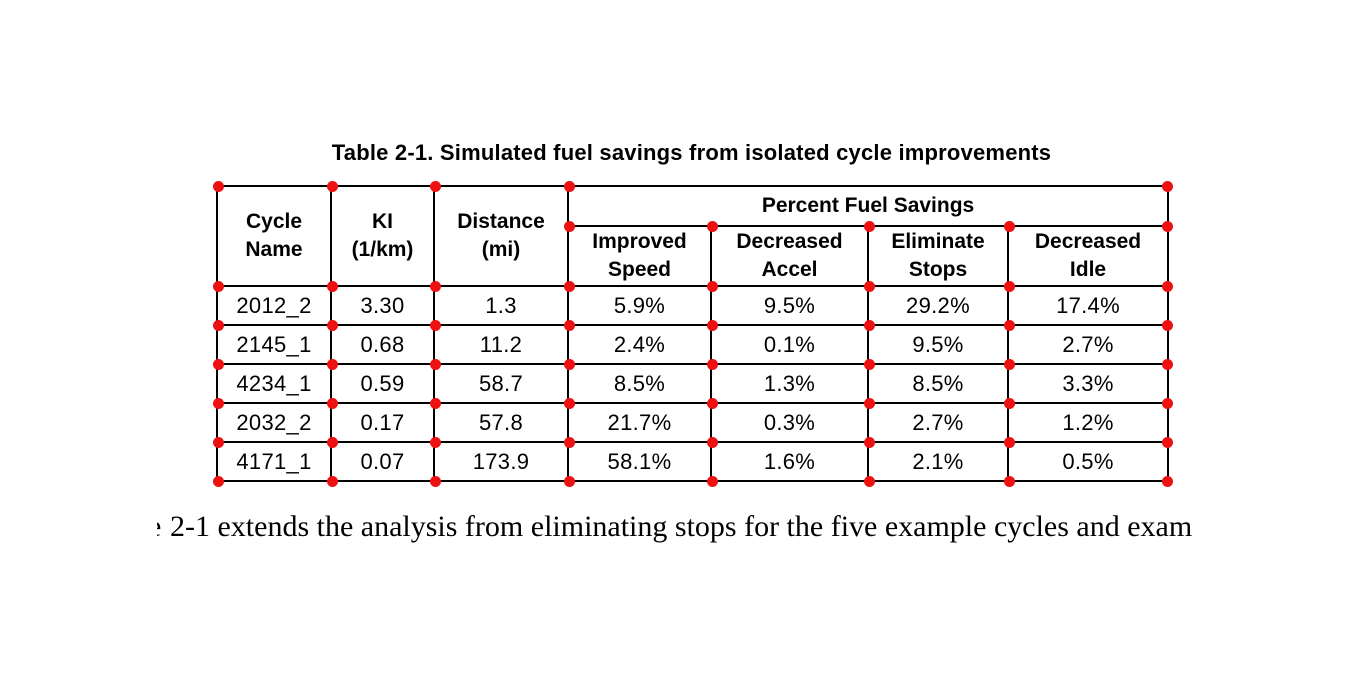 The image size is (1366, 674). I want to click on cell-eliminate-stops: 2.1%, so click(938, 461).